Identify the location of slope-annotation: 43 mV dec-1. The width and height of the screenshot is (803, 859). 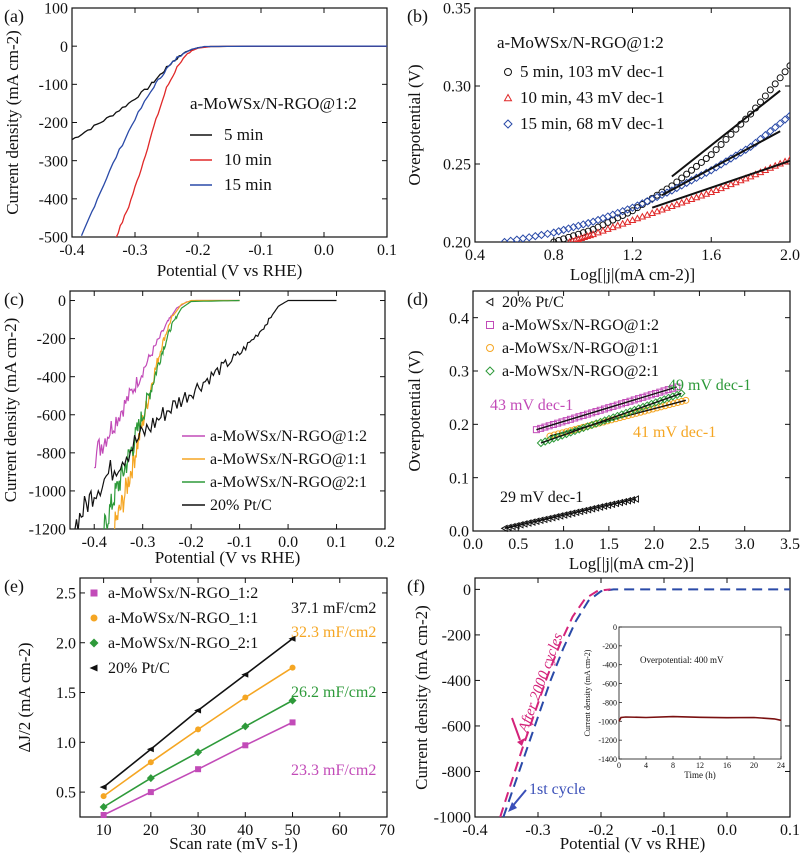
(531, 405).